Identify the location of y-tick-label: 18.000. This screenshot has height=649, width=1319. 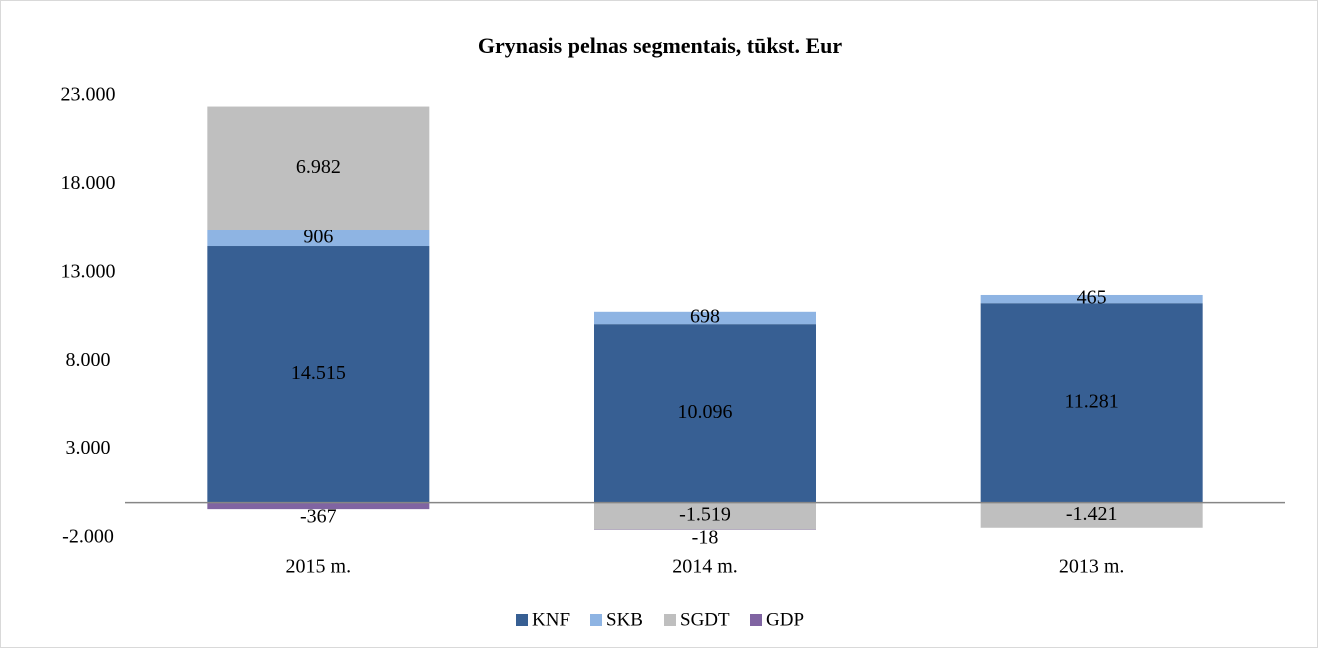
(88, 183).